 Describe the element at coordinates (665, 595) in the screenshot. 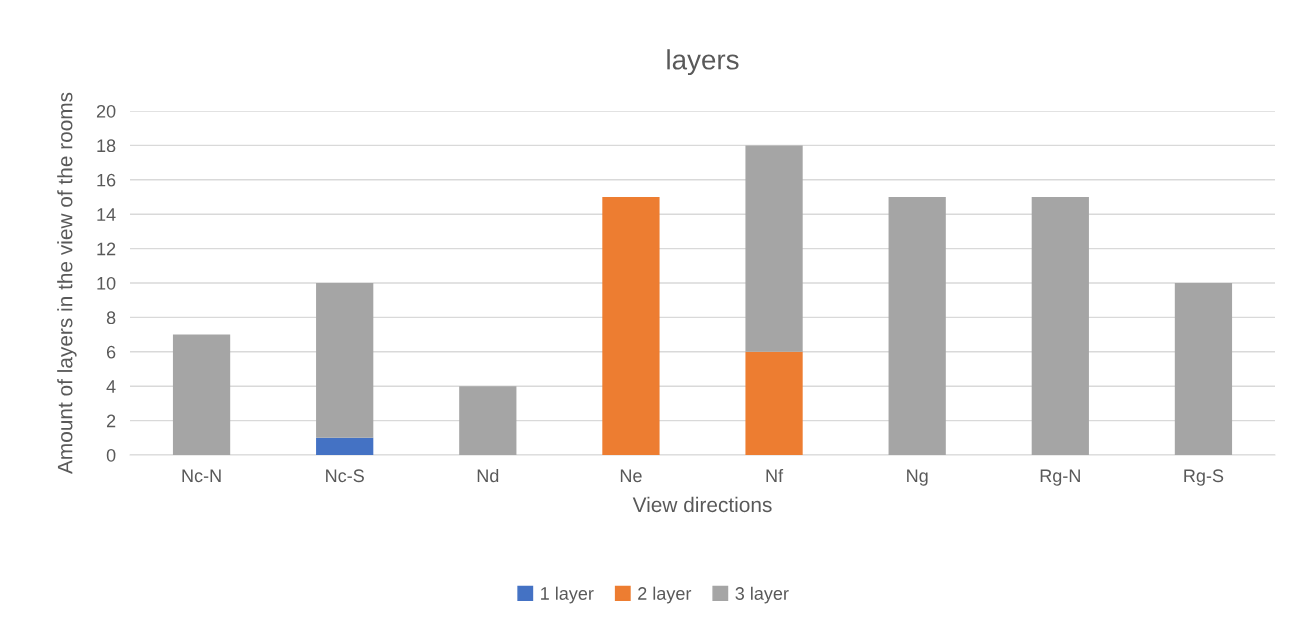

I see `legend-label: 2 layer` at that location.